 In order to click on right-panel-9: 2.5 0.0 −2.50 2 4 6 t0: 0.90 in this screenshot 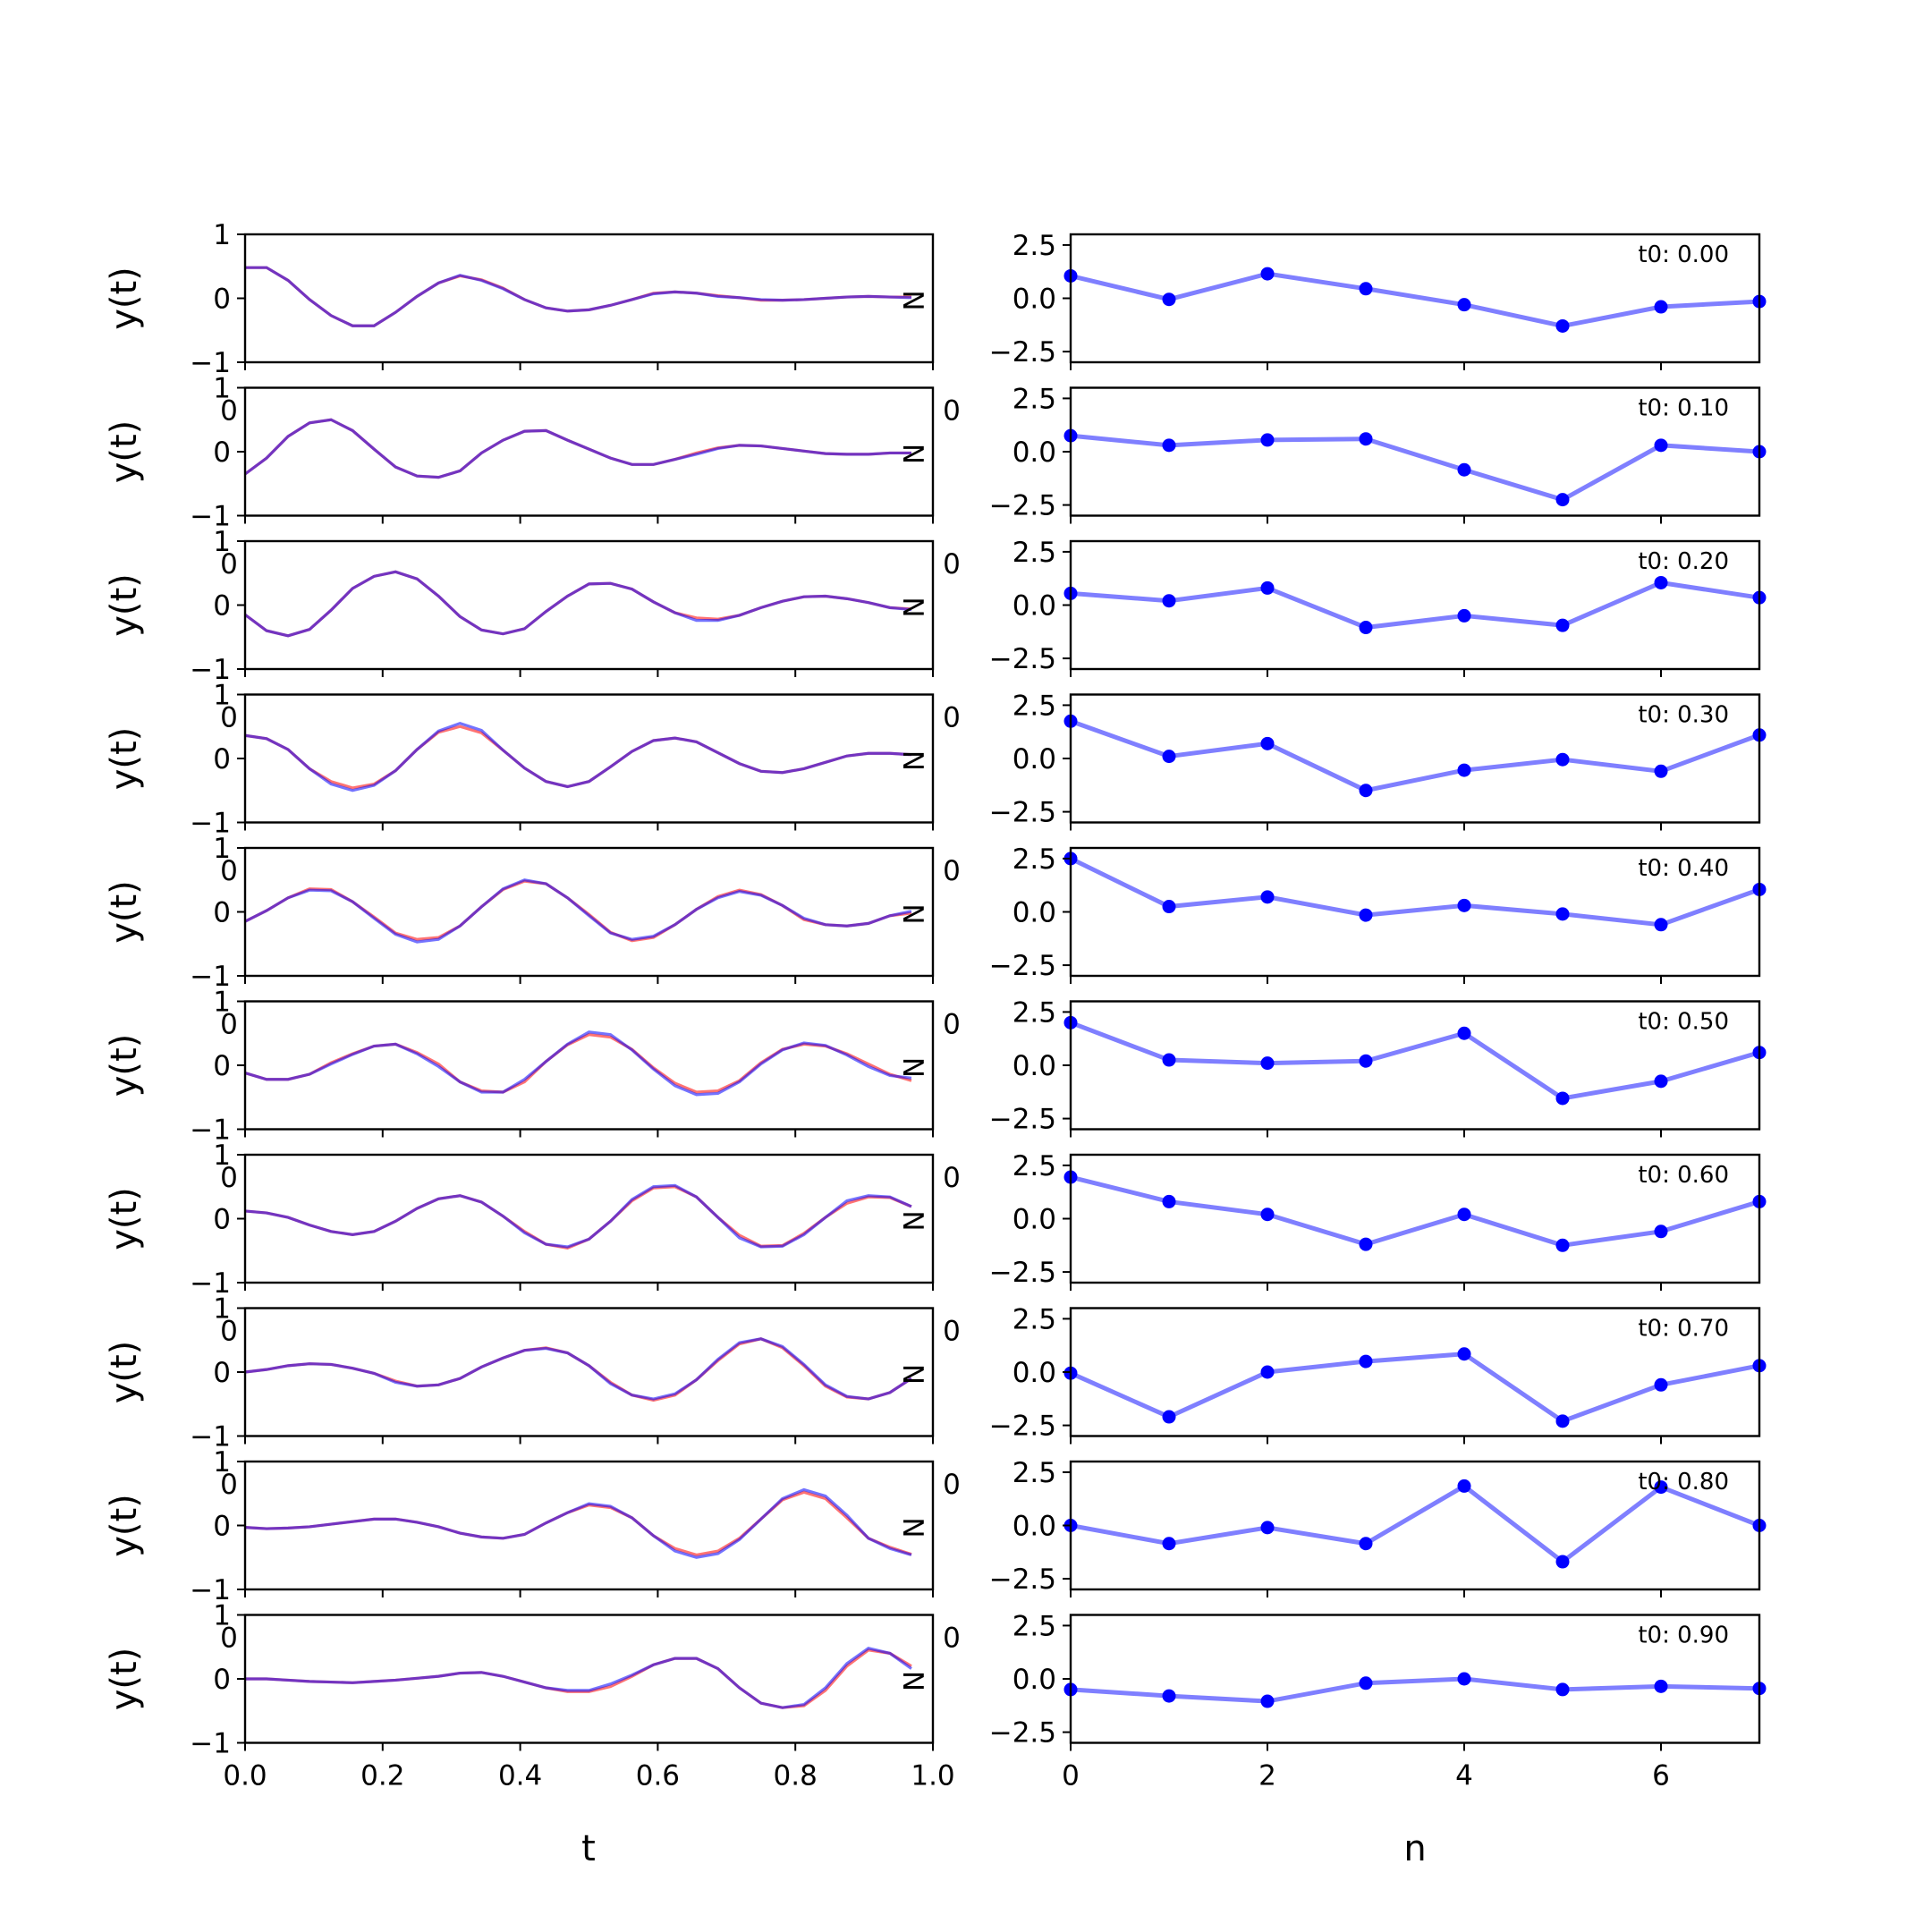, I will do `click(1378, 1701)`.